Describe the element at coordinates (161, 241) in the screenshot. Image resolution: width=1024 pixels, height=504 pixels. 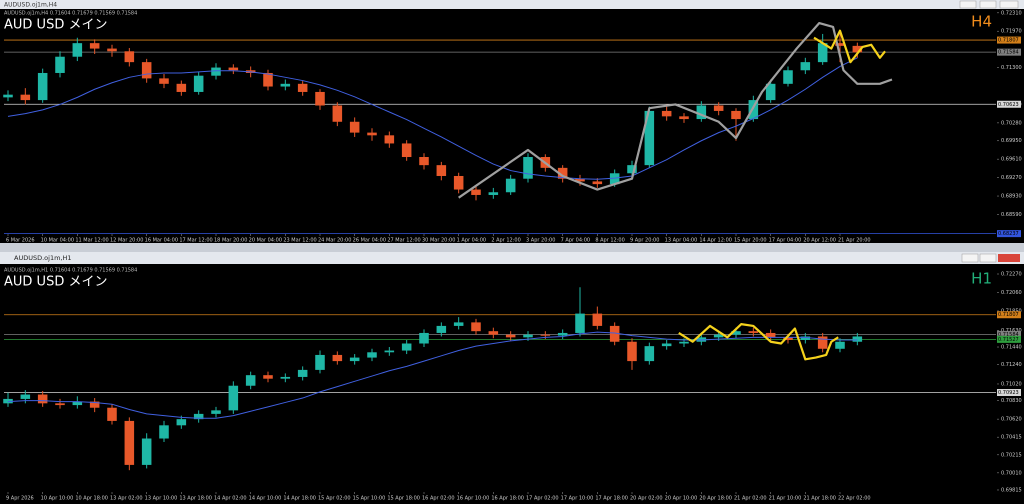
I see `x-tick-label: 16 Mar 04:00` at that location.